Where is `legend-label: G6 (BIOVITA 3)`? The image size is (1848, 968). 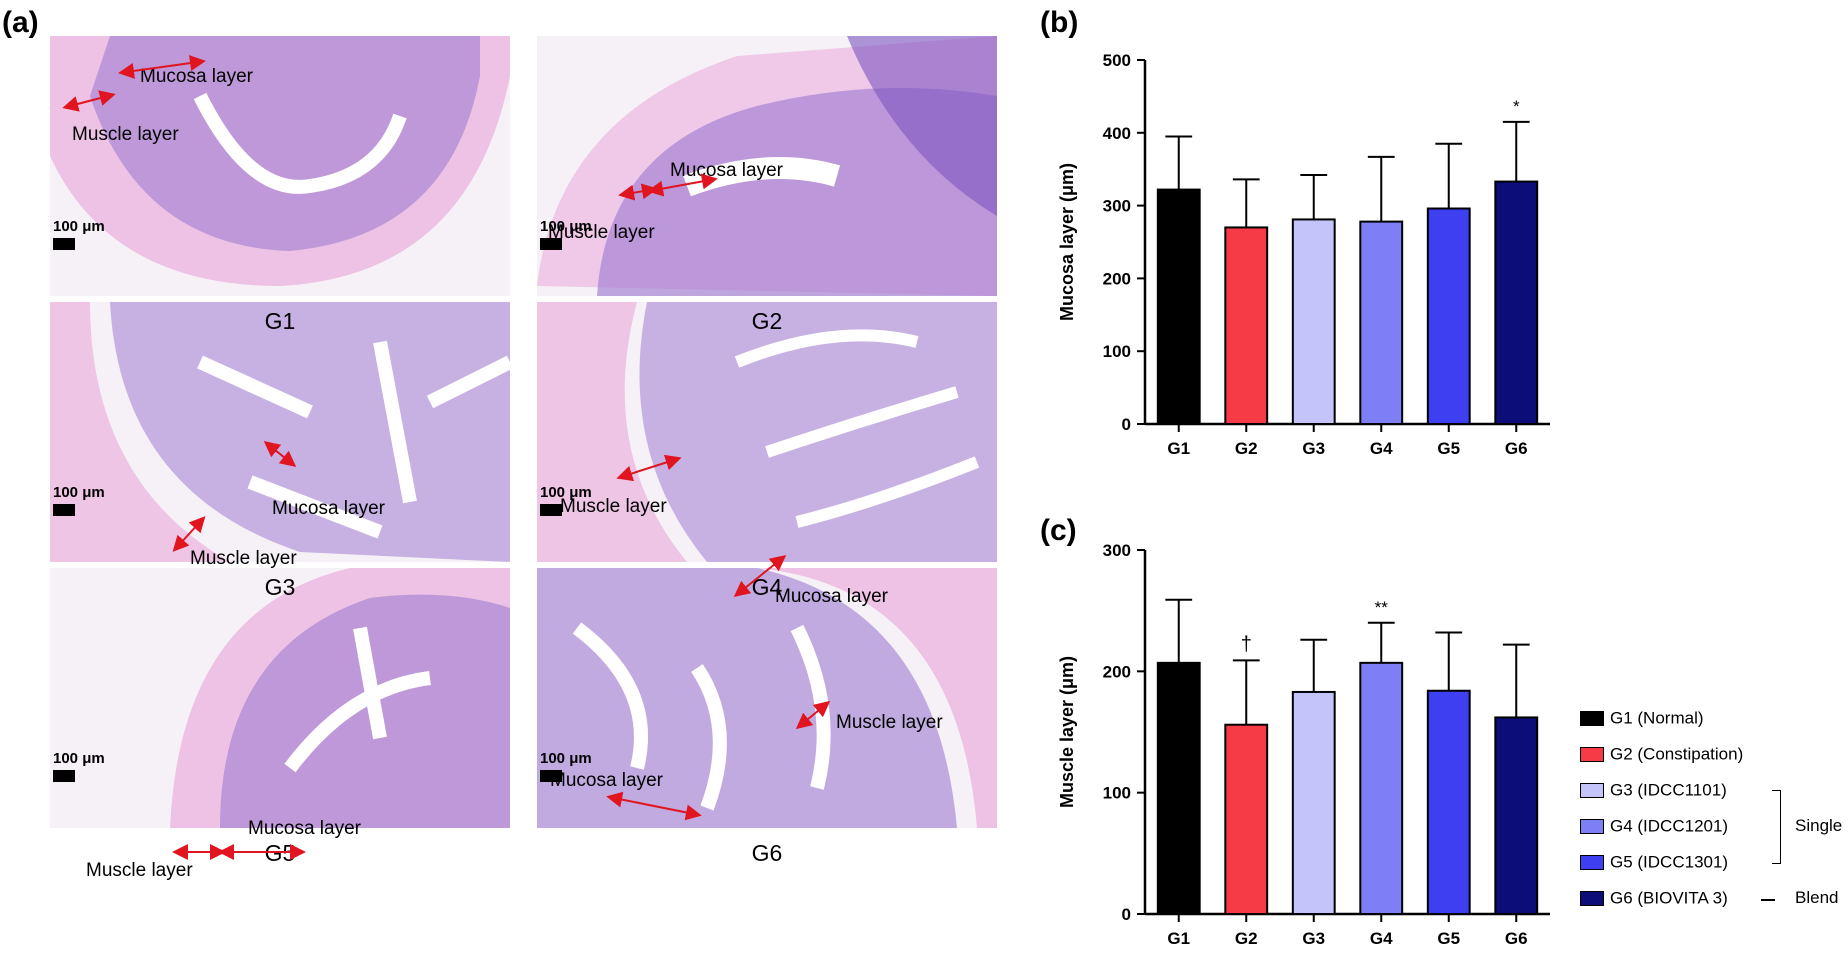 legend-label: G6 (BIOVITA 3) is located at coordinates (1669, 898).